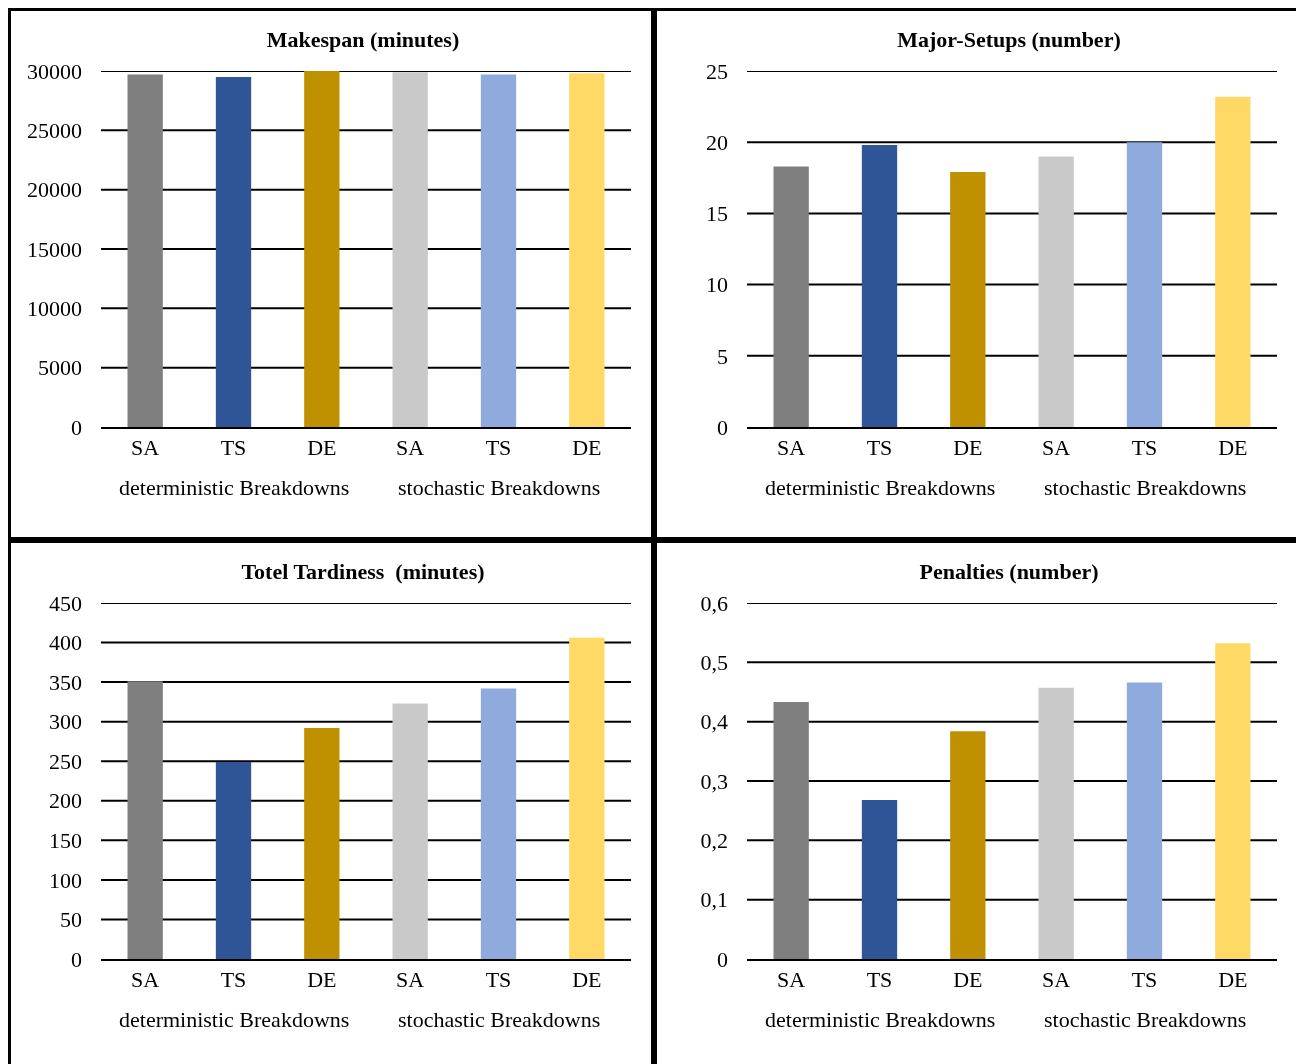 This screenshot has height=1064, width=1296. What do you see at coordinates (65, 722) in the screenshot?
I see `y-tick-label: 300` at bounding box center [65, 722].